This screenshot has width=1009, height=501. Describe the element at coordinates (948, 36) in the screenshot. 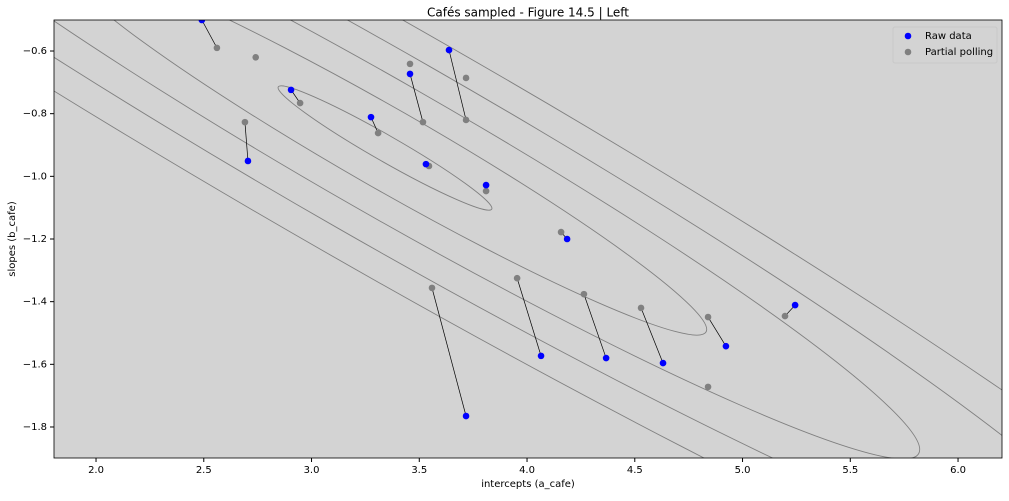

I see `legend-label: Raw data` at that location.